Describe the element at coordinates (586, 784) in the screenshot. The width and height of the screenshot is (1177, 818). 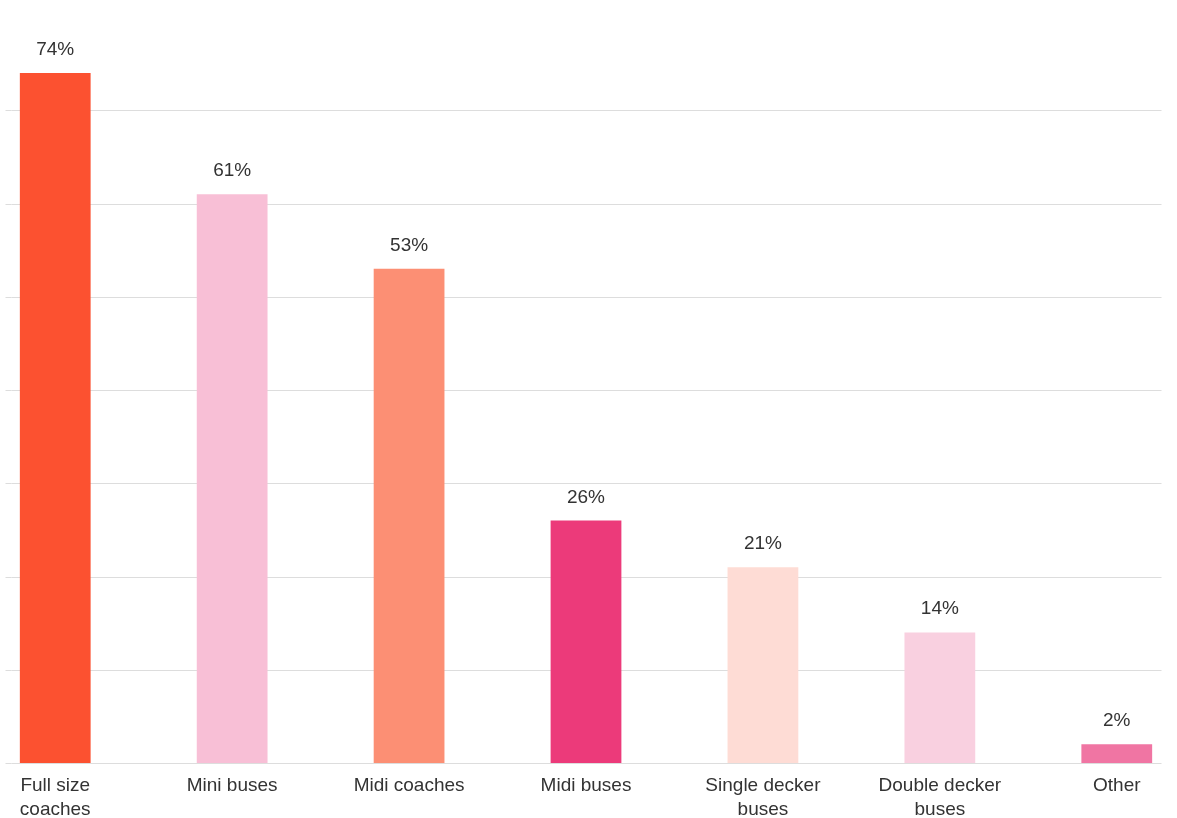
I see `x-tick-label: Midi buses` at that location.